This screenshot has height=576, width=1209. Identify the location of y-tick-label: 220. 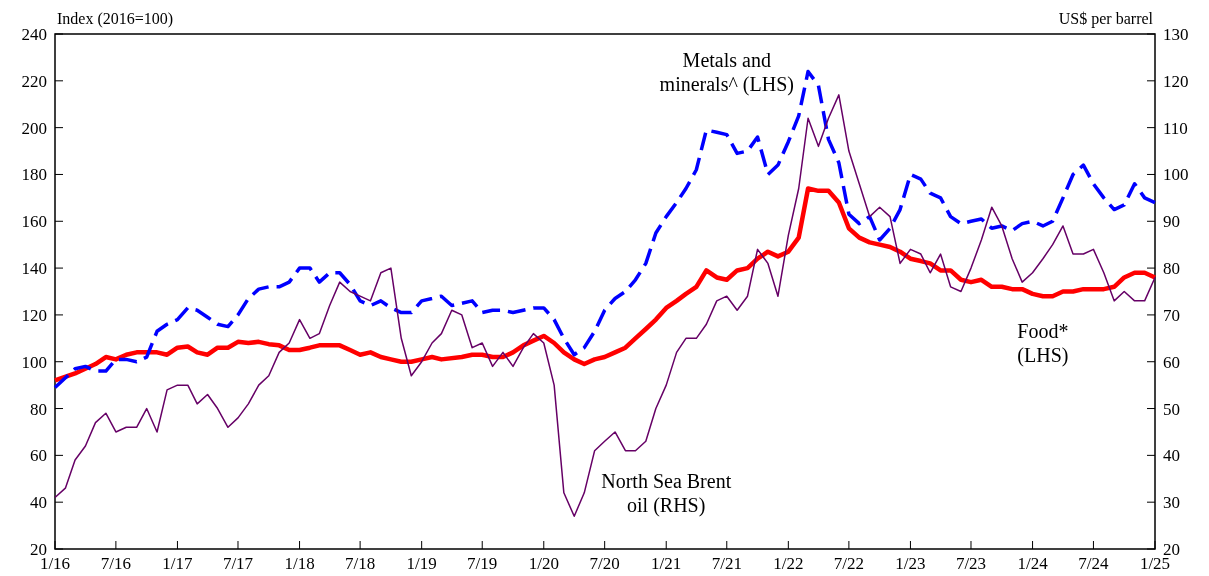
(34, 81).